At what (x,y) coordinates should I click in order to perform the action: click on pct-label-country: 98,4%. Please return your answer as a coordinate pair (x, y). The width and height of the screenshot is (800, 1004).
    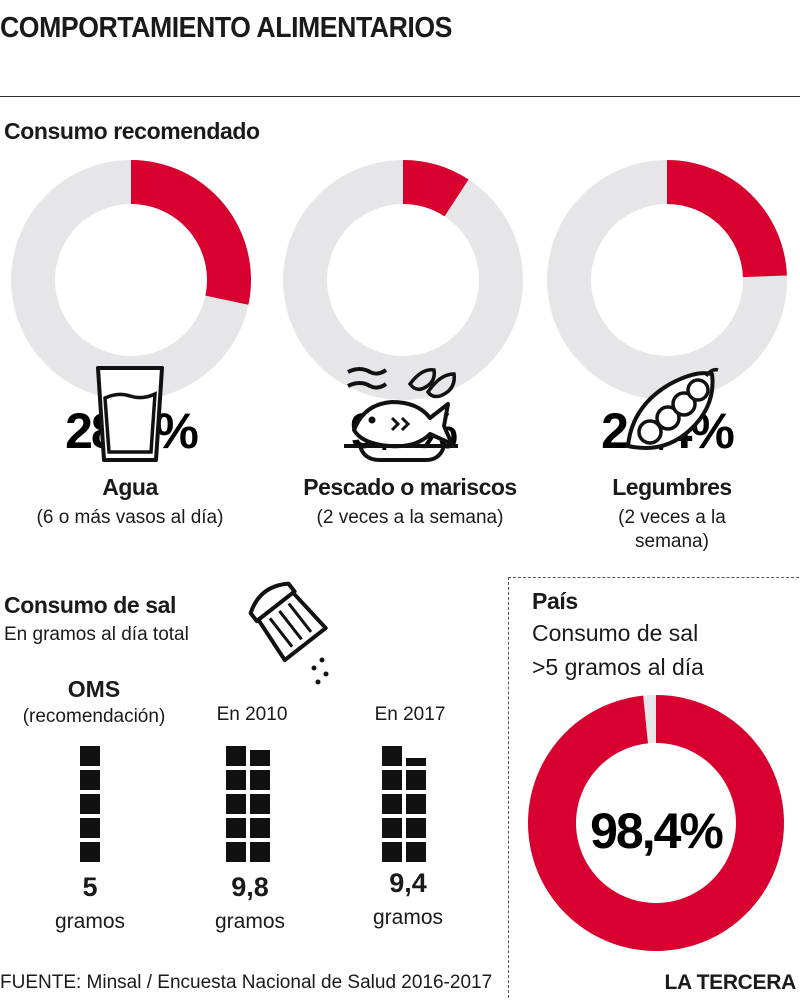
    Looking at the image, I should click on (656, 831).